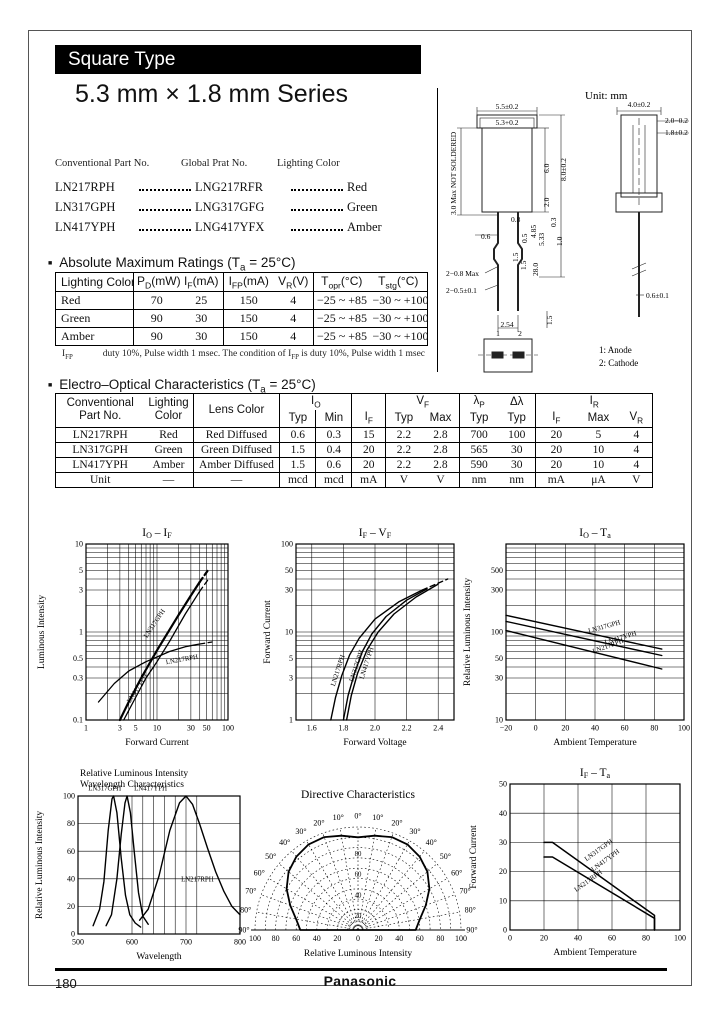 This screenshot has height=1012, width=720. What do you see at coordinates (284, 842) in the screenshot?
I see `angle-label: 40°` at bounding box center [284, 842].